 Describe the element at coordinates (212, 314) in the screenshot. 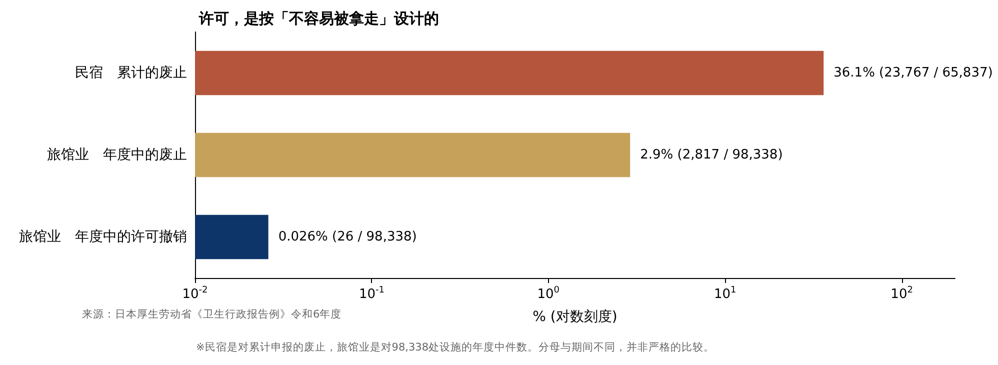

I see `source-note: 来源：日本厚生劳动省《卫生行政报告例》令和6年度` at that location.